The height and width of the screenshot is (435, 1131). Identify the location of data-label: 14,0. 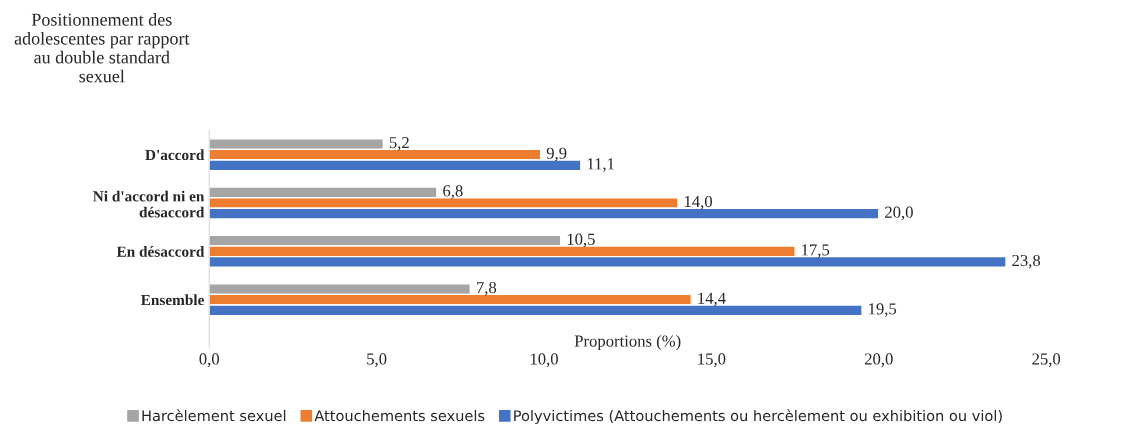
(698, 202).